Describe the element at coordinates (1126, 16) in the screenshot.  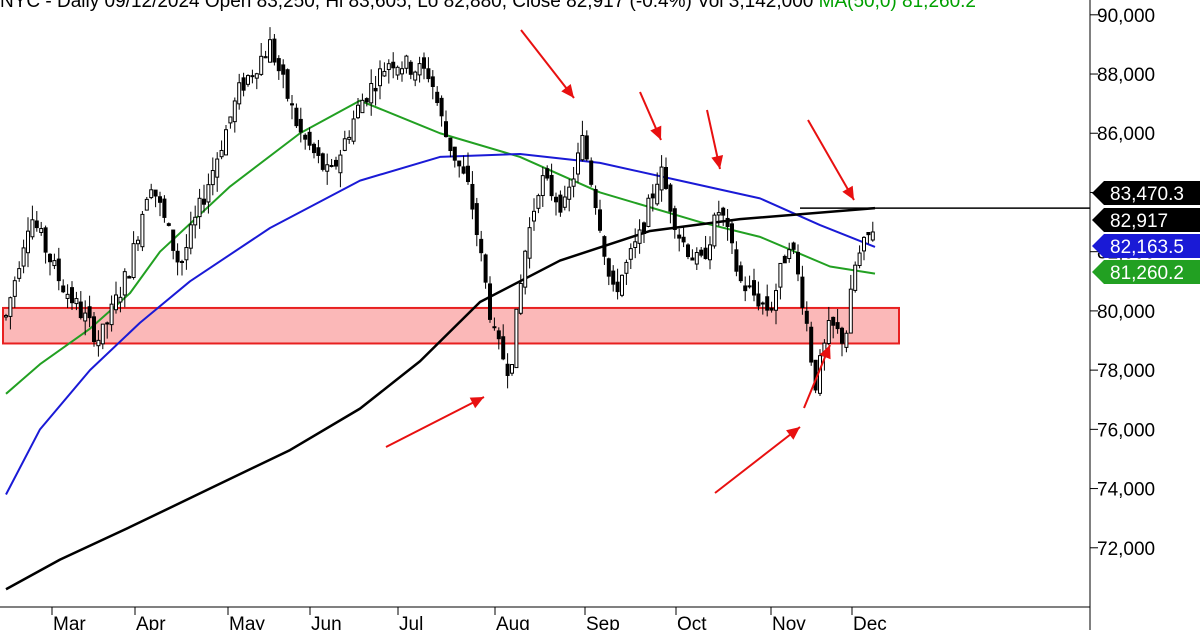
I see `y-tick-label: 90,000` at that location.